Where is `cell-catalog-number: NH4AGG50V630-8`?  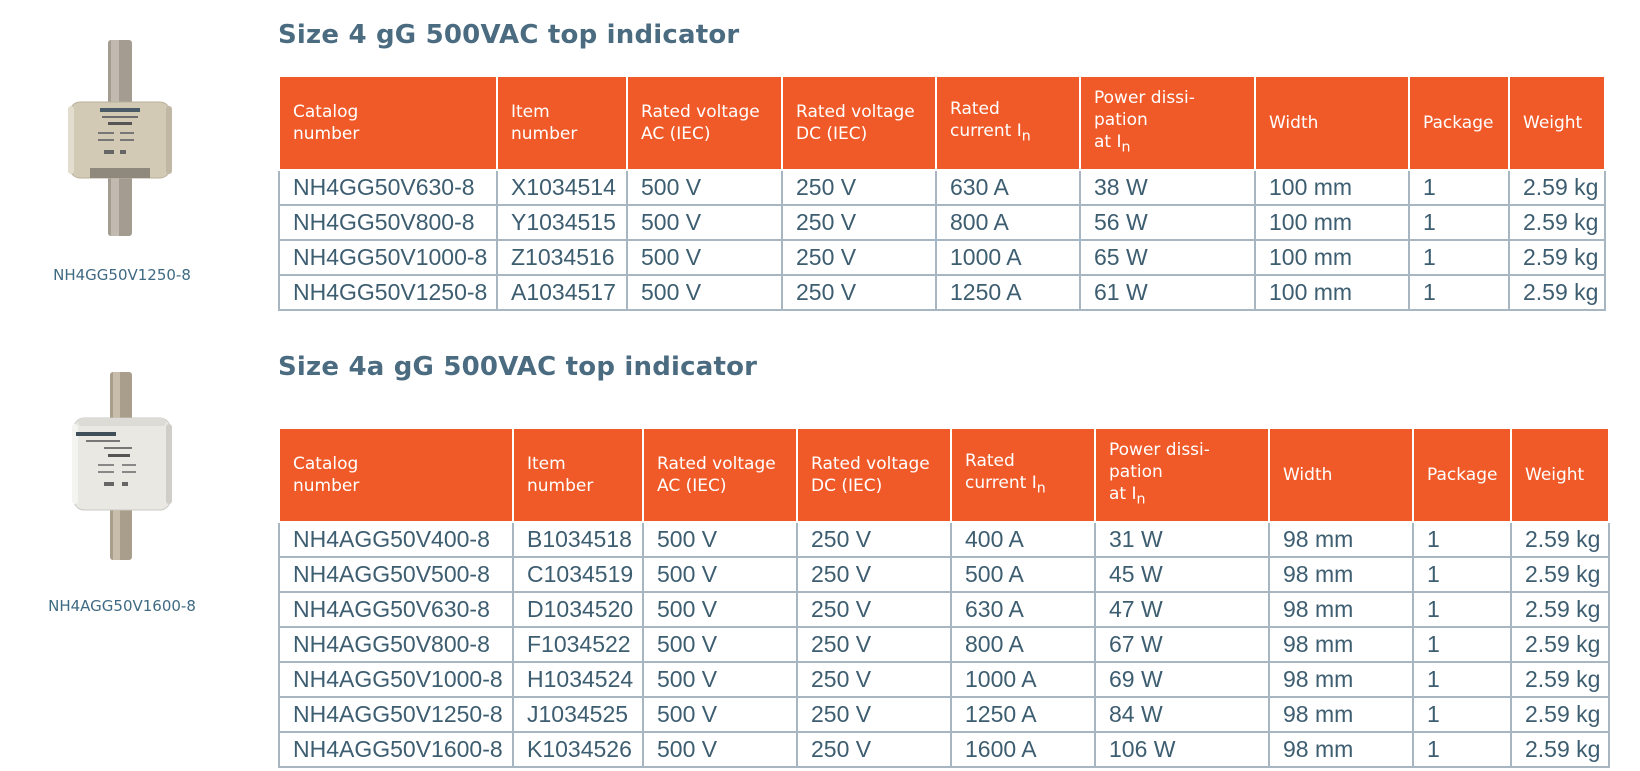 cell-catalog-number: NH4AGG50V630-8 is located at coordinates (396, 609).